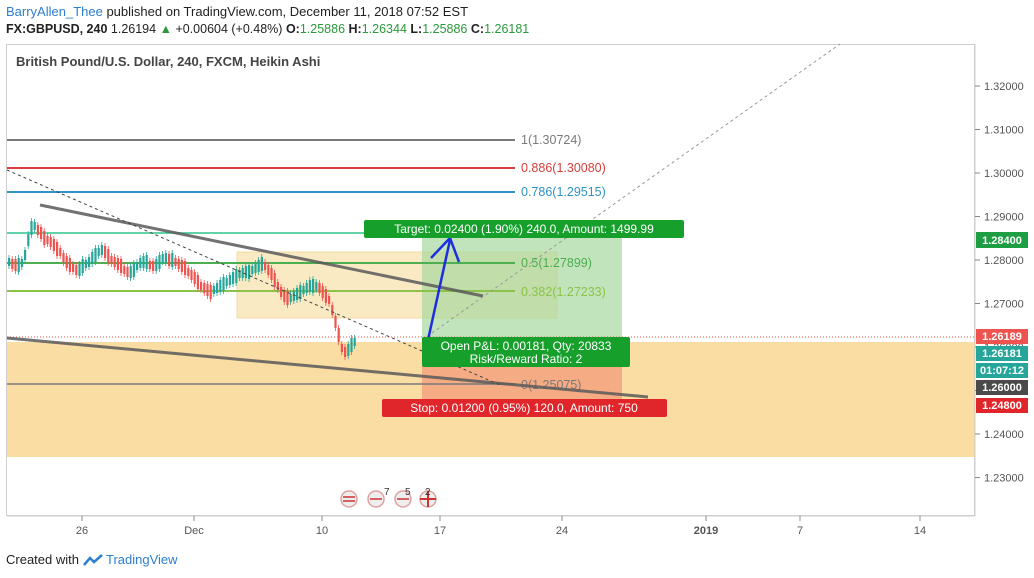 The width and height of the screenshot is (1034, 578). What do you see at coordinates (142, 559) in the screenshot?
I see `tradingview-brand-link: TradingView` at bounding box center [142, 559].